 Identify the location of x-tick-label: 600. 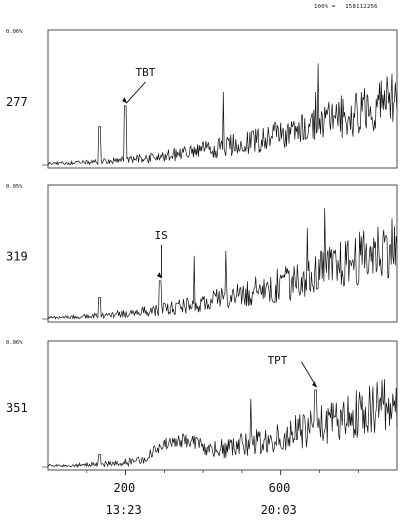
(280, 488).